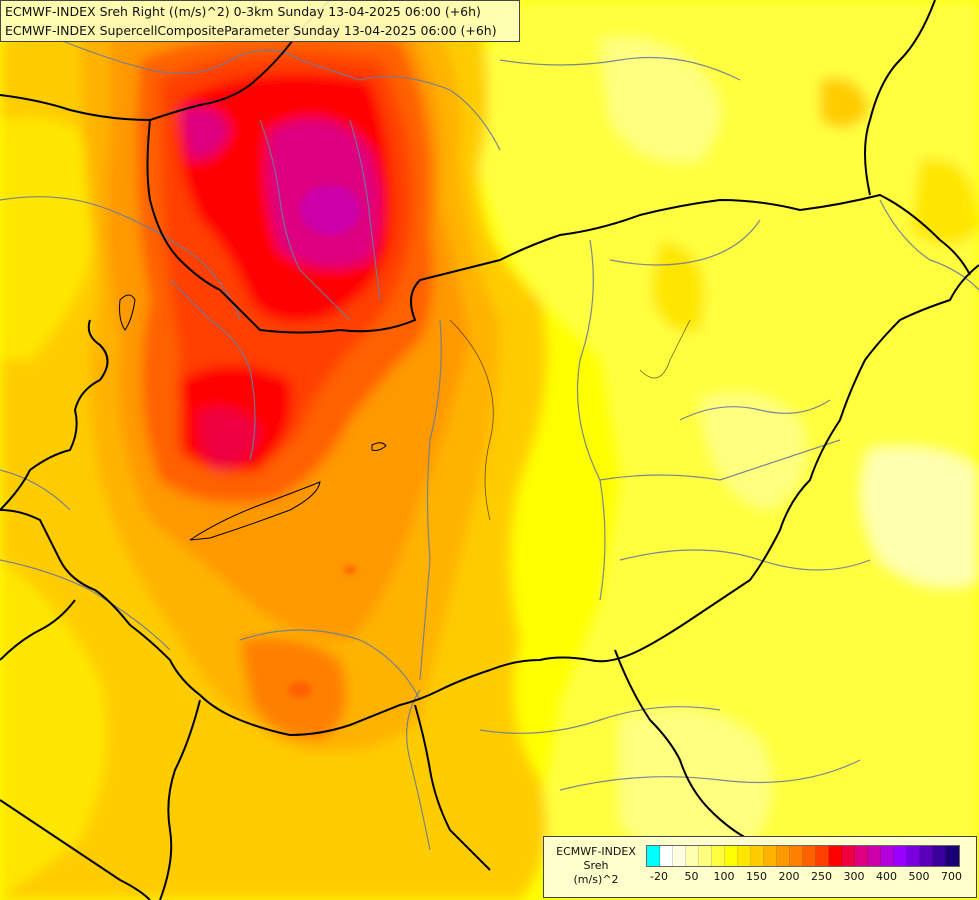 The width and height of the screenshot is (979, 900). I want to click on sreh-spots, so click(324, 441).